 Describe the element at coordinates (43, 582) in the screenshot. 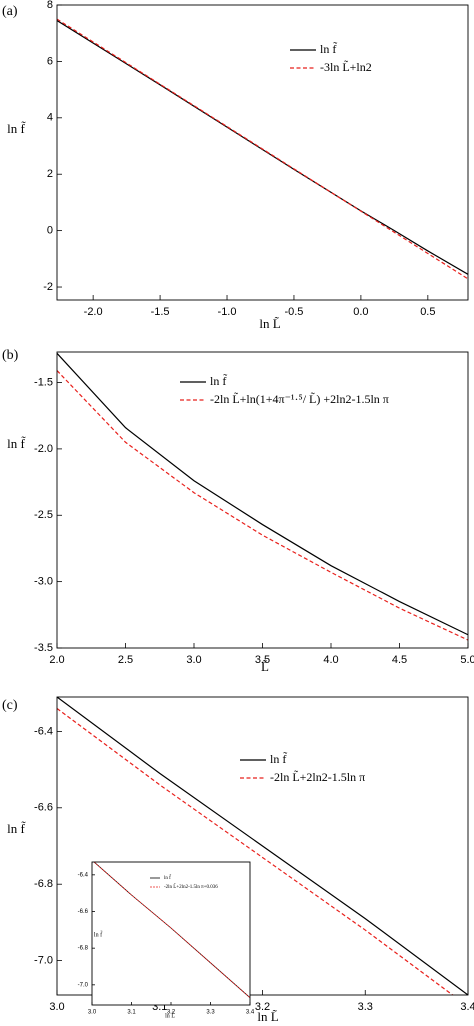

I see `y-tick-label: -3.0` at that location.